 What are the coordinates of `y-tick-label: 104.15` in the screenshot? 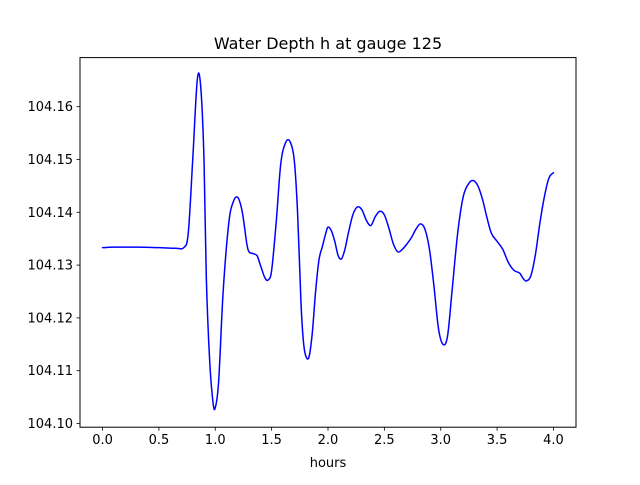 It's located at (51, 160).